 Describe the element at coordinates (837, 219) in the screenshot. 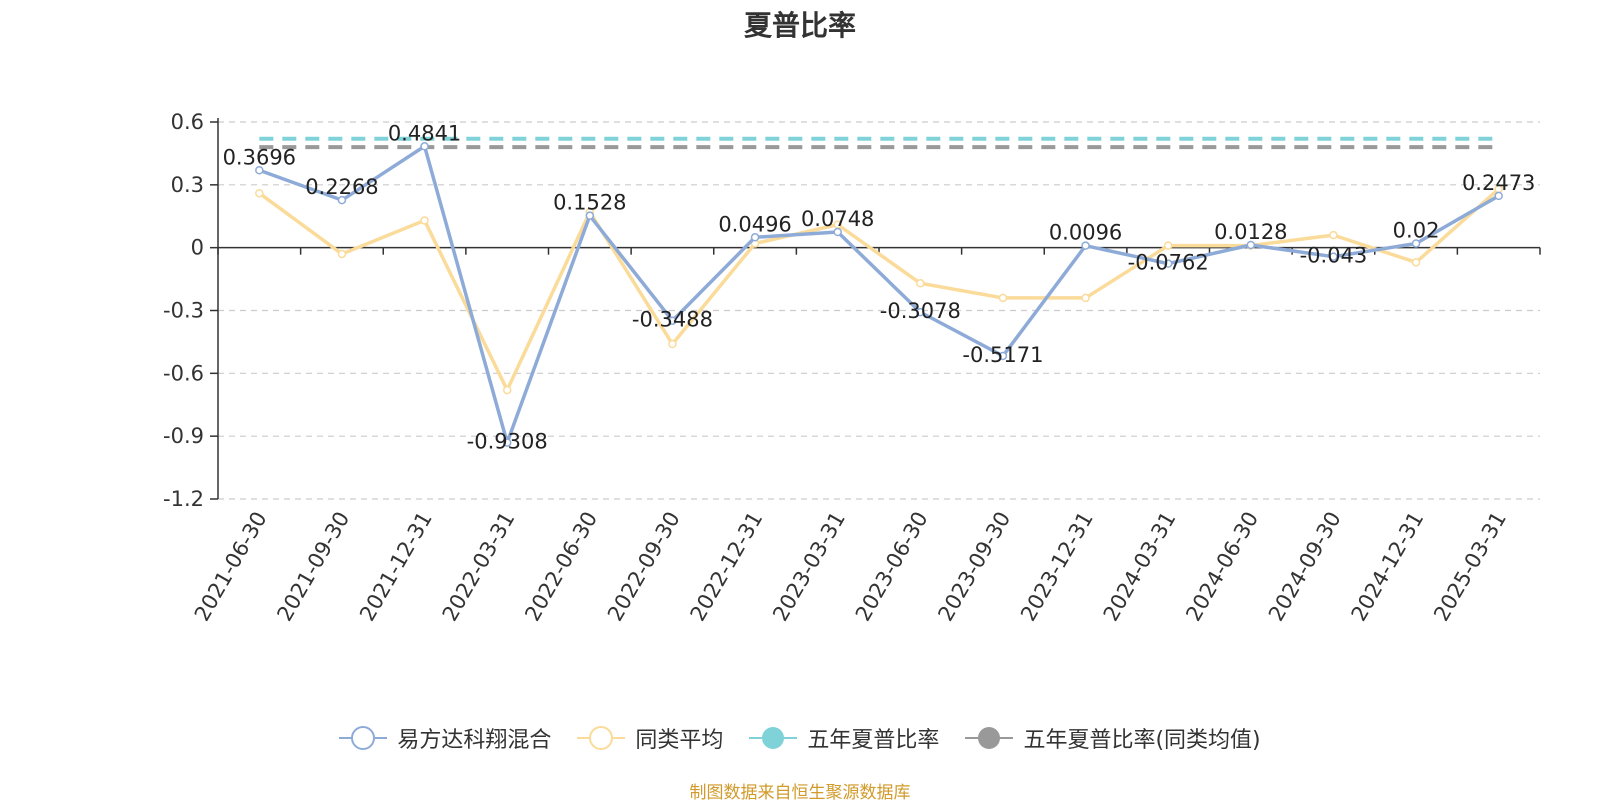

I see `fund-data-label: 0.0748` at that location.